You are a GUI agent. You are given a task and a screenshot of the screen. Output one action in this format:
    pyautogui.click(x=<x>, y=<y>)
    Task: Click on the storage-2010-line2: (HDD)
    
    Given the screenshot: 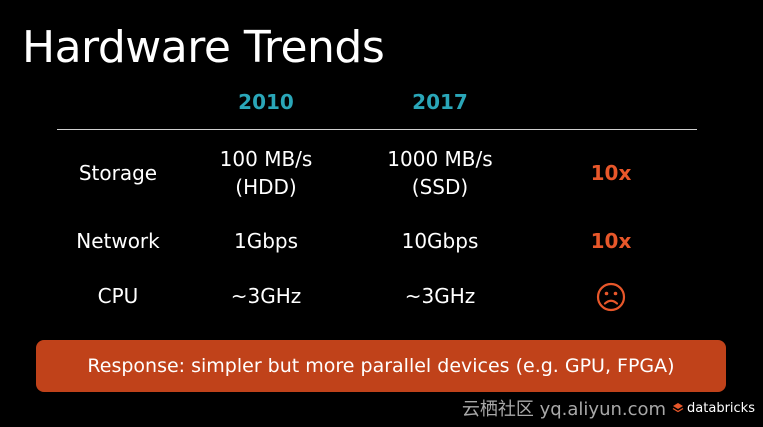 What is the action you would take?
    pyautogui.click(x=266, y=187)
    